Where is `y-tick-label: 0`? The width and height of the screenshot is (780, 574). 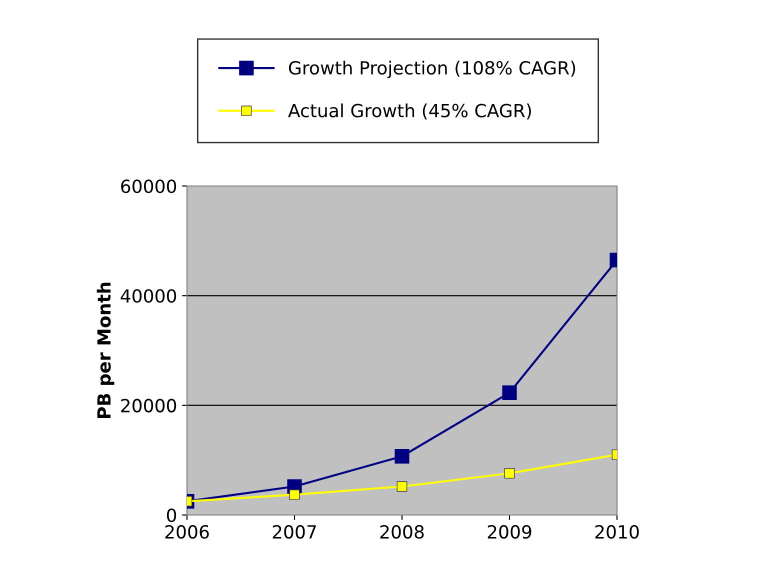 y-tick-label: 0 is located at coordinates (171, 515).